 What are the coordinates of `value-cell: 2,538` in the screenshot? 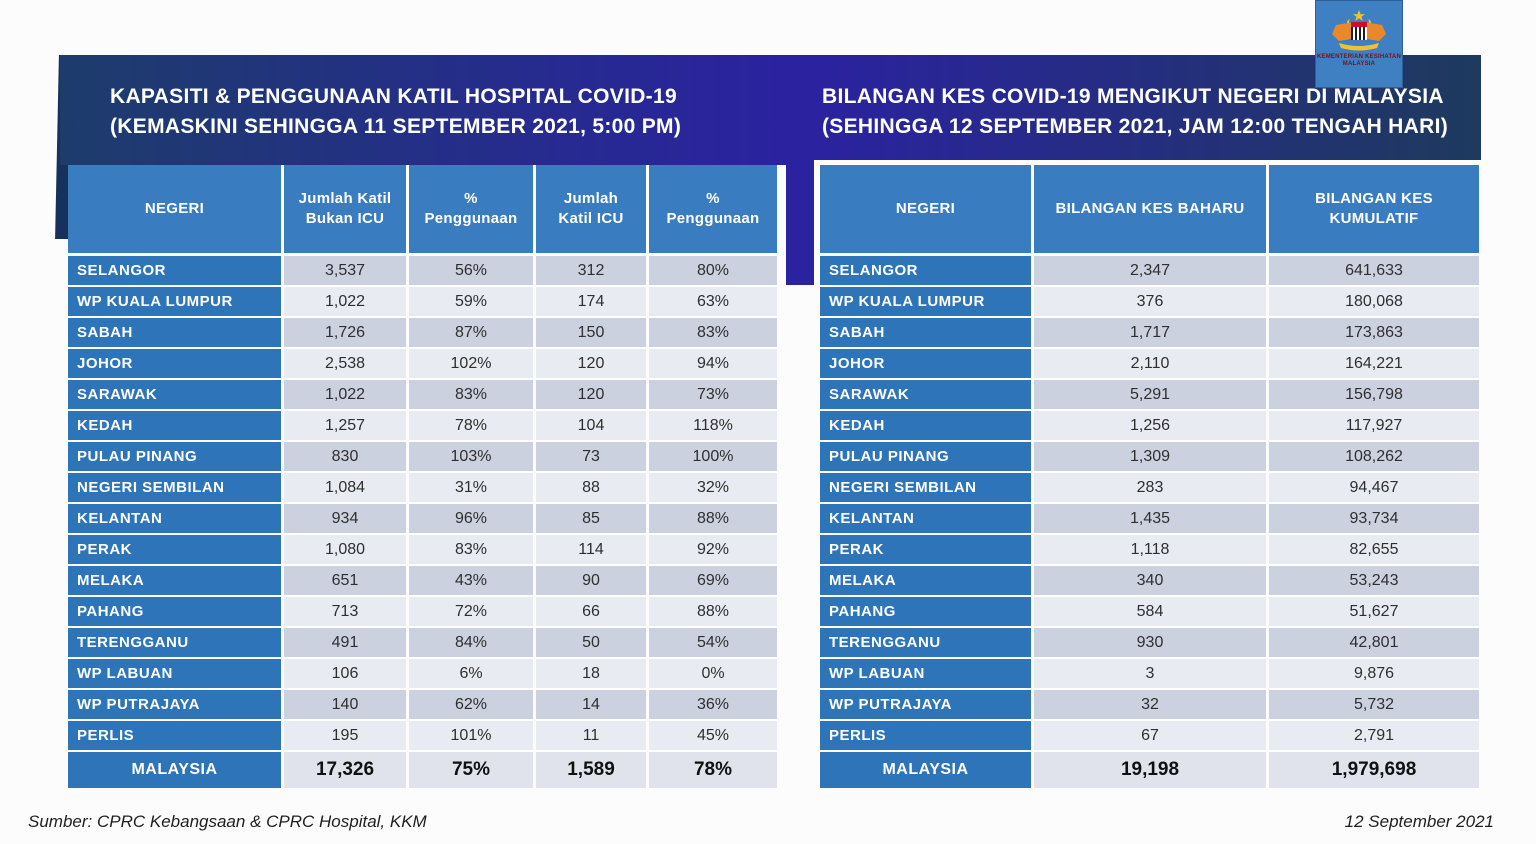 It's located at (345, 364).